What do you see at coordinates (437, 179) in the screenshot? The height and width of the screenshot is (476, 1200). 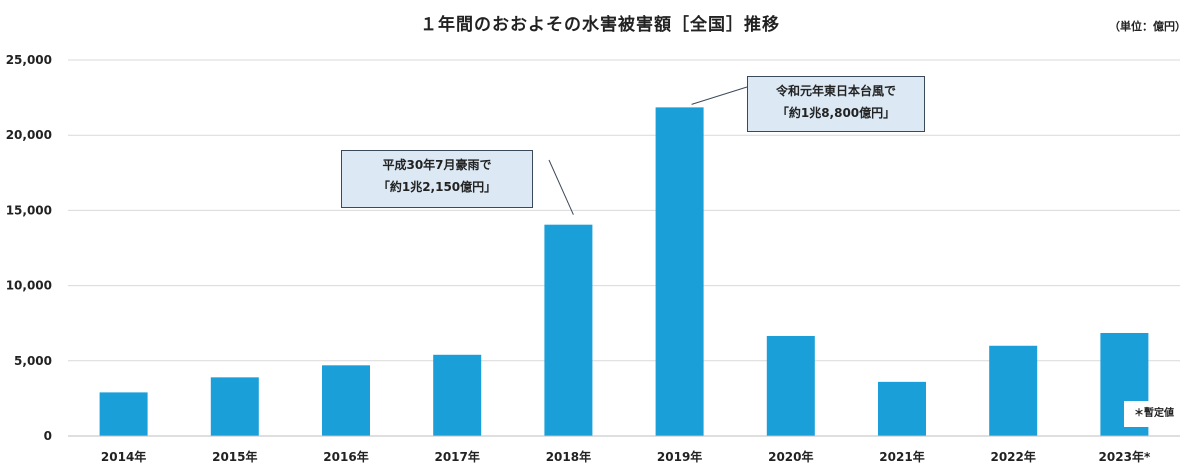 I see `annotation-2018-callout: 平成30年7月豪雨で 「約1兆2,150億円」` at bounding box center [437, 179].